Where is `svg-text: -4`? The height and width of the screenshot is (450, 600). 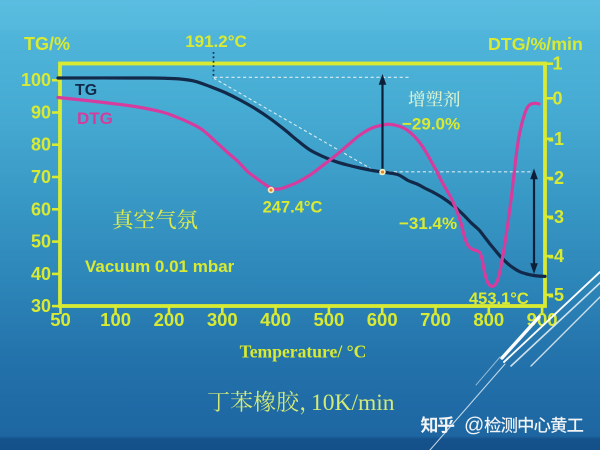
svg-text: -4 is located at coordinates (556, 256).